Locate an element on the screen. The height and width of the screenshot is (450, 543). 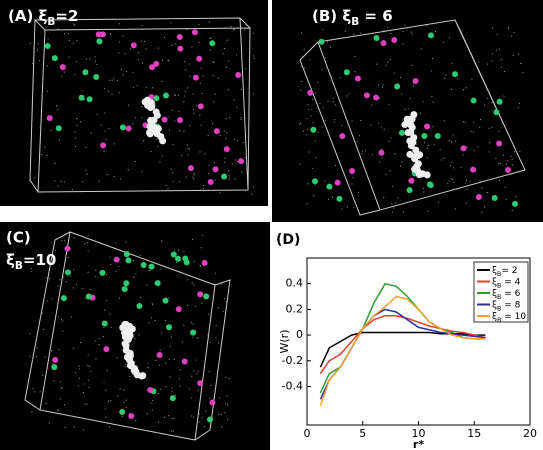
y-tick-label: 0 is located at coordinates (299, 334).